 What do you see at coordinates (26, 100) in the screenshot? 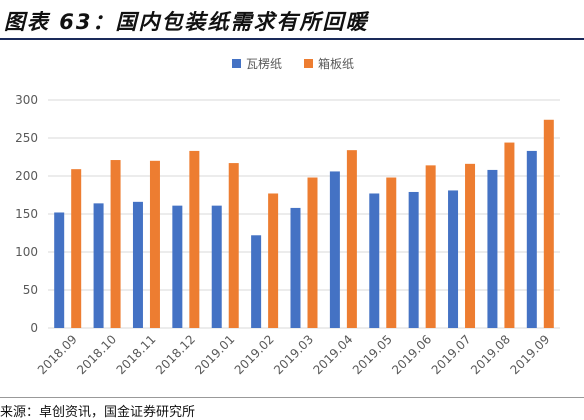
I see `y-tick-label: 300` at bounding box center [26, 100].